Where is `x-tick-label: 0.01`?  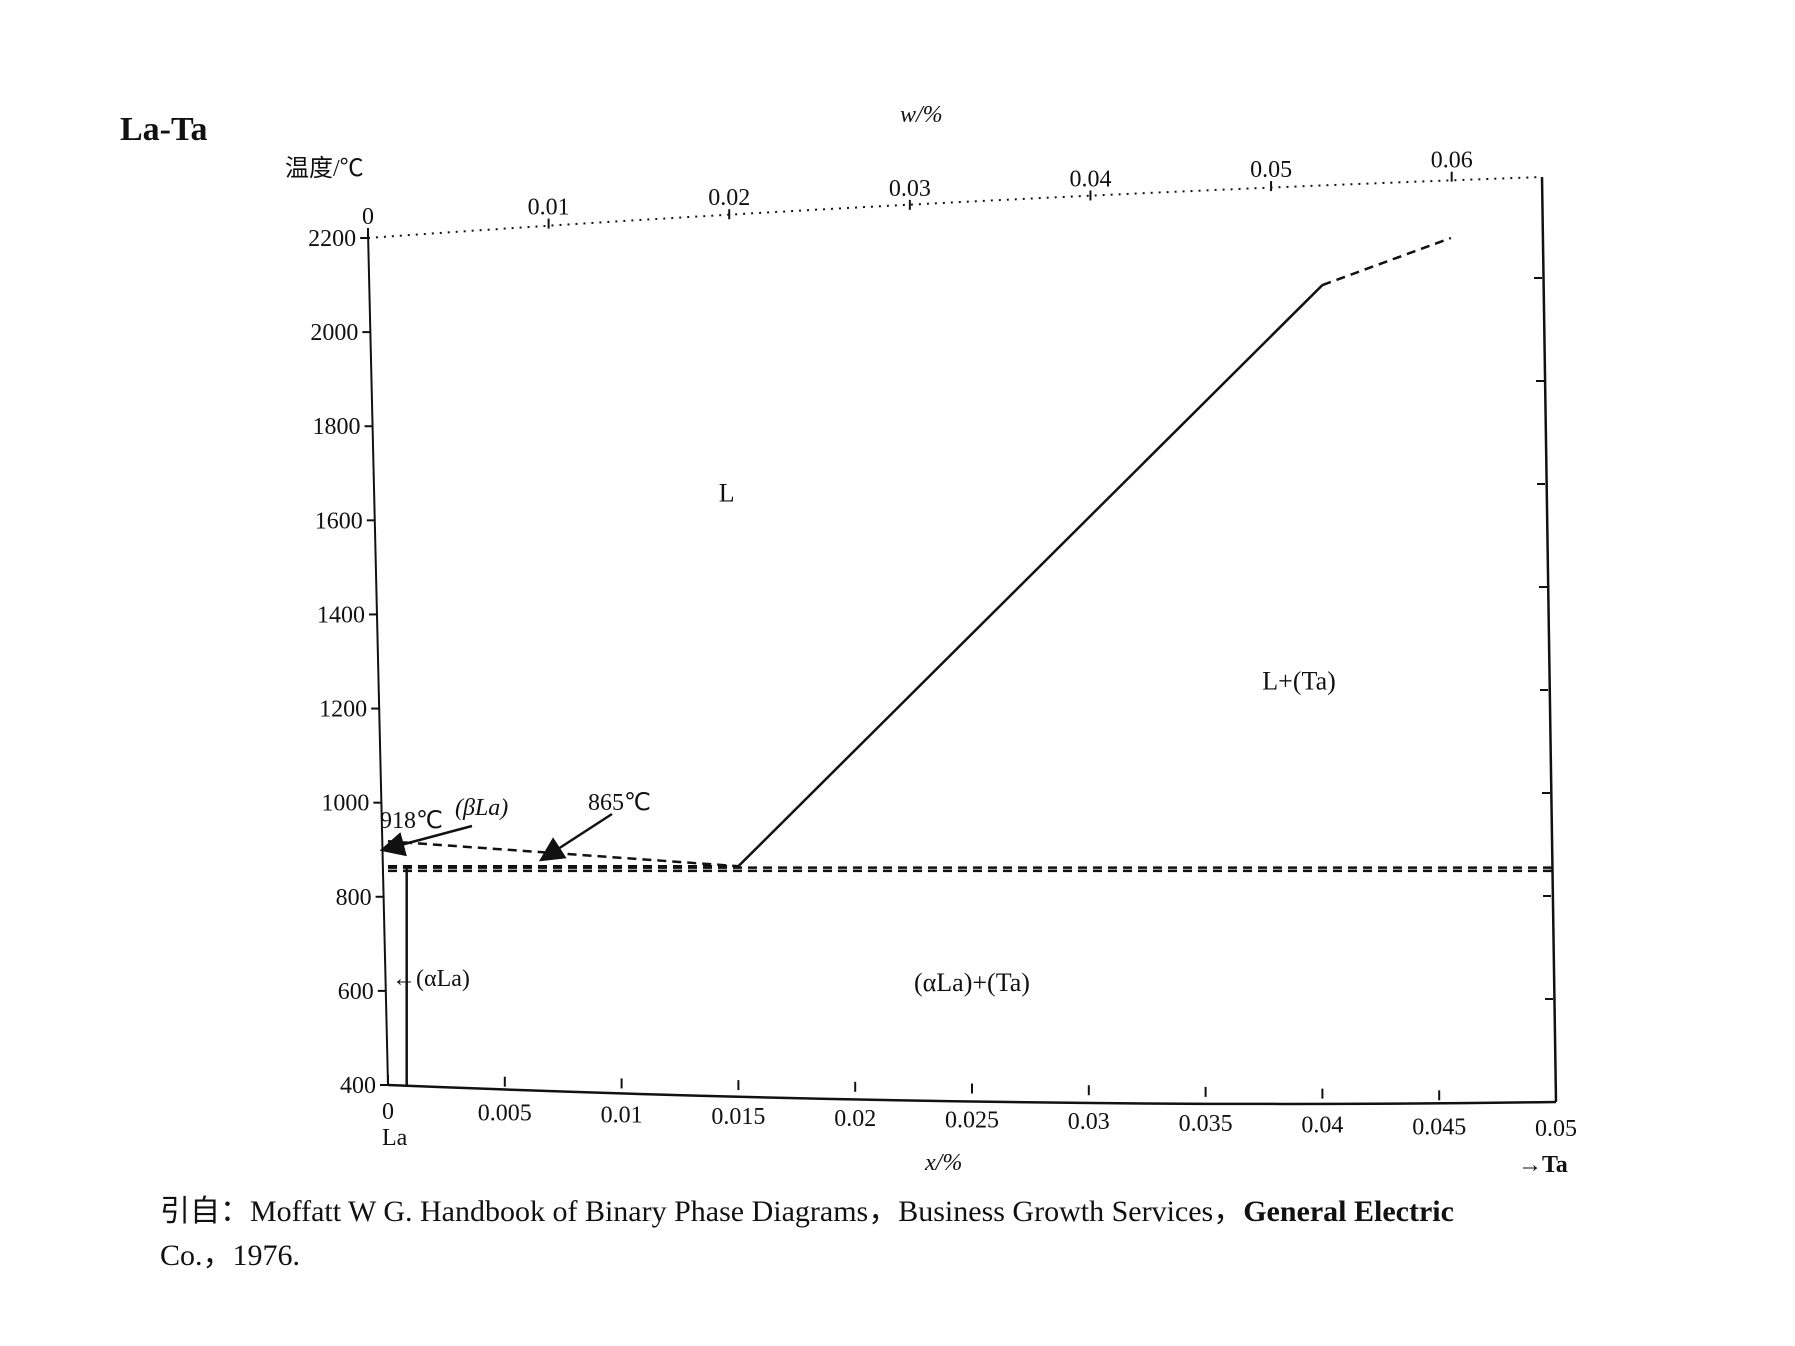
x-tick-label: 0.01 is located at coordinates (622, 1115).